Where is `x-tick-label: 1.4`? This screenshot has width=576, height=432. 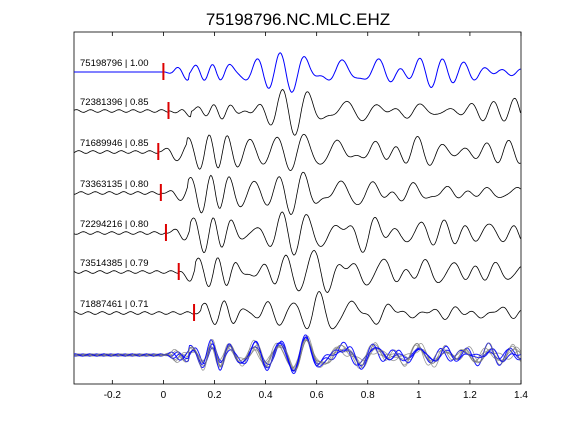
x-tick-label: 1.4 is located at coordinates (521, 395).